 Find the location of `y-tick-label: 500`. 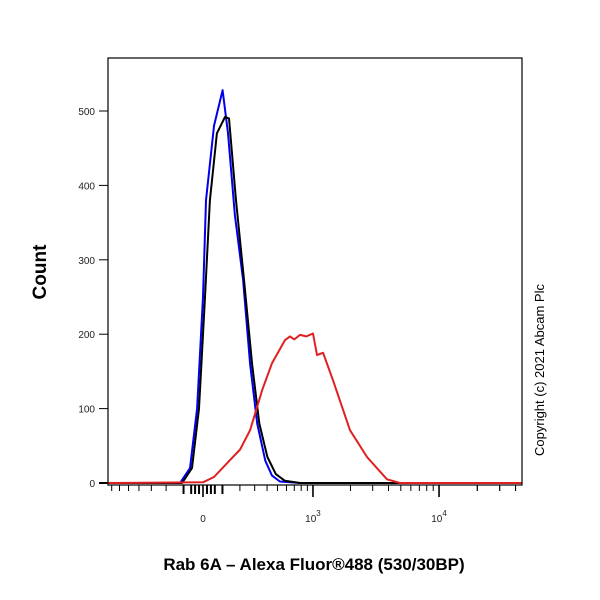

y-tick-label: 500 is located at coordinates (86, 112).